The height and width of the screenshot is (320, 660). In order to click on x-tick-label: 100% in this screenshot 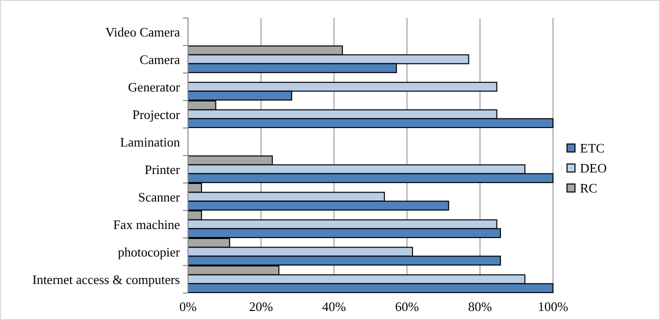, I will do `click(553, 306)`.